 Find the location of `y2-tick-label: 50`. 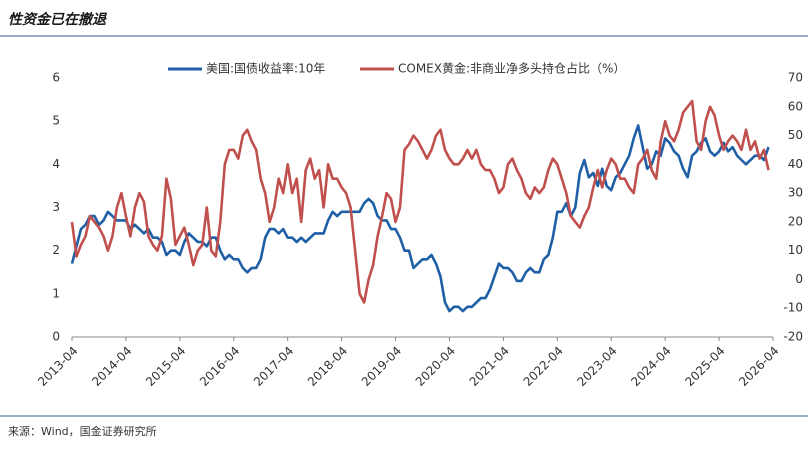

y2-tick-label: 50 is located at coordinates (795, 135).